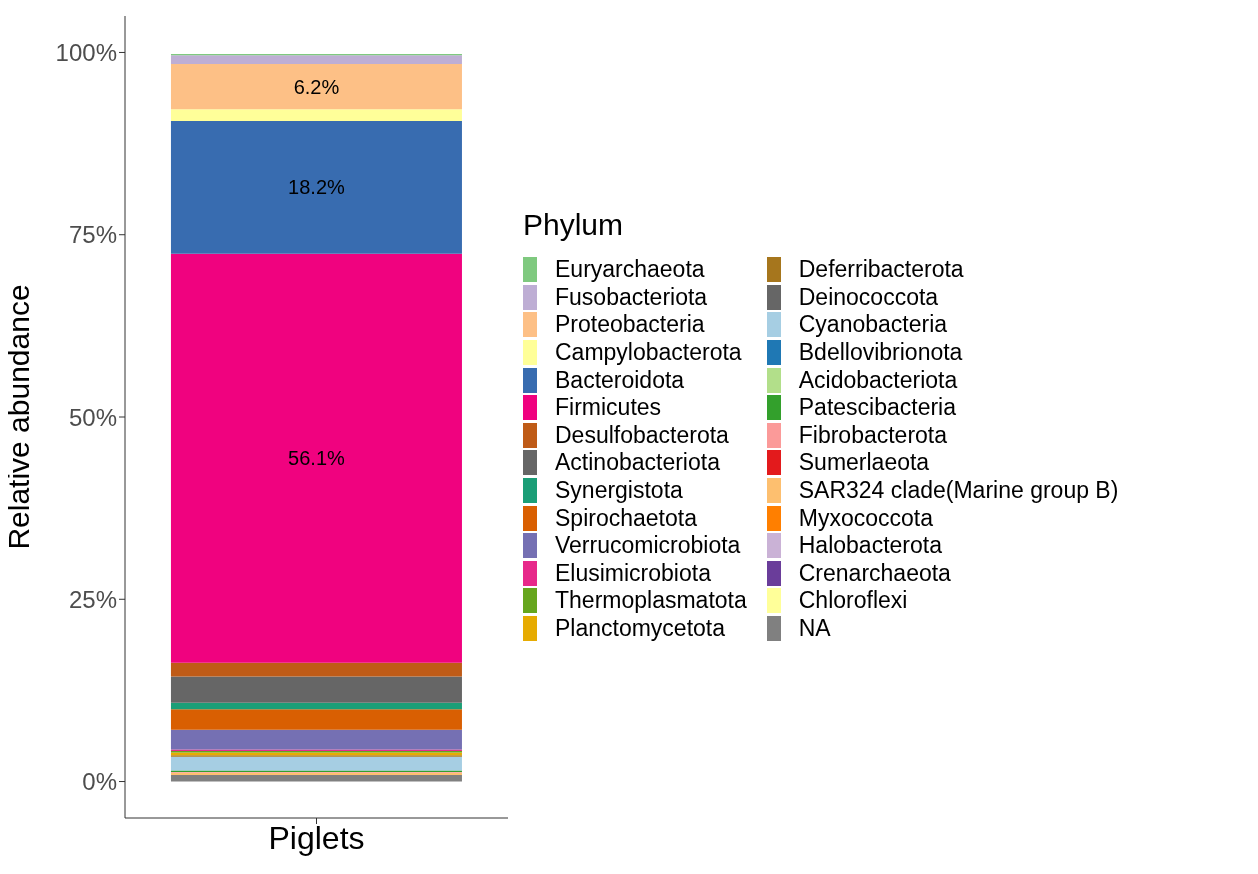  I want to click on legend-label: Chloroflexi, so click(853, 601).